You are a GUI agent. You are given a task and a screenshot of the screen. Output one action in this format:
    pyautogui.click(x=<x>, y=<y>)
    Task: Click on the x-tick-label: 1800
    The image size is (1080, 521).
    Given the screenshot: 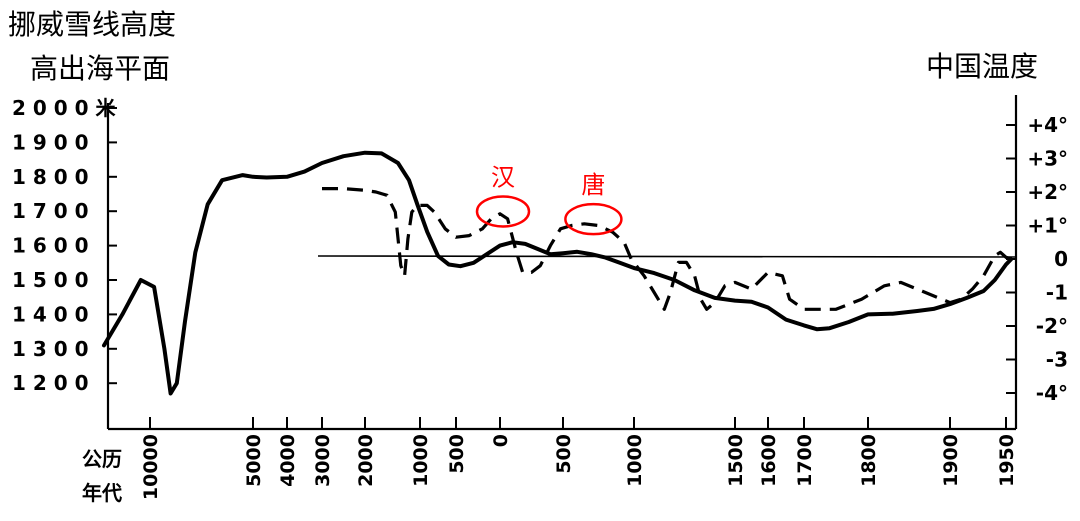 What is the action you would take?
    pyautogui.click(x=869, y=460)
    